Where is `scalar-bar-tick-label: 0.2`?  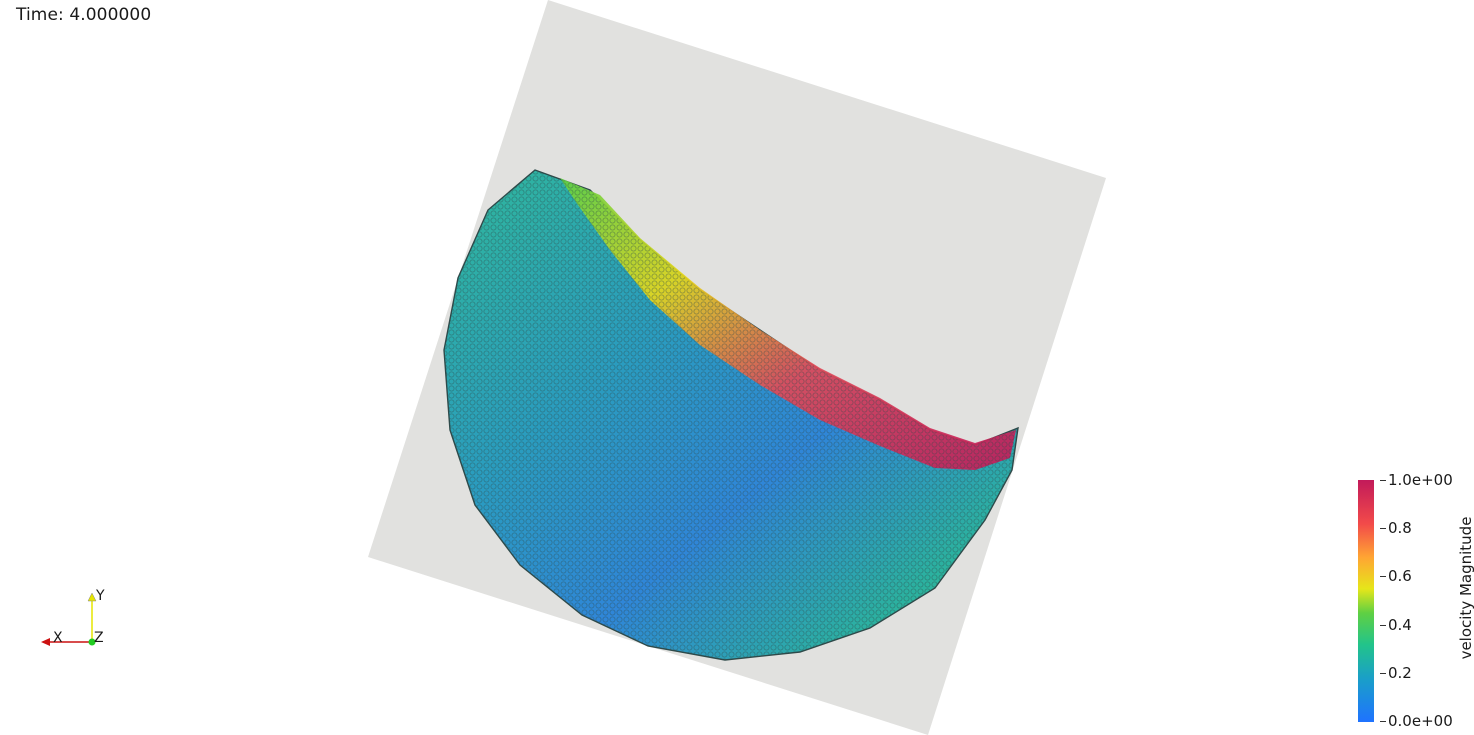
scalar-bar-tick-label: 0.2 is located at coordinates (1400, 673).